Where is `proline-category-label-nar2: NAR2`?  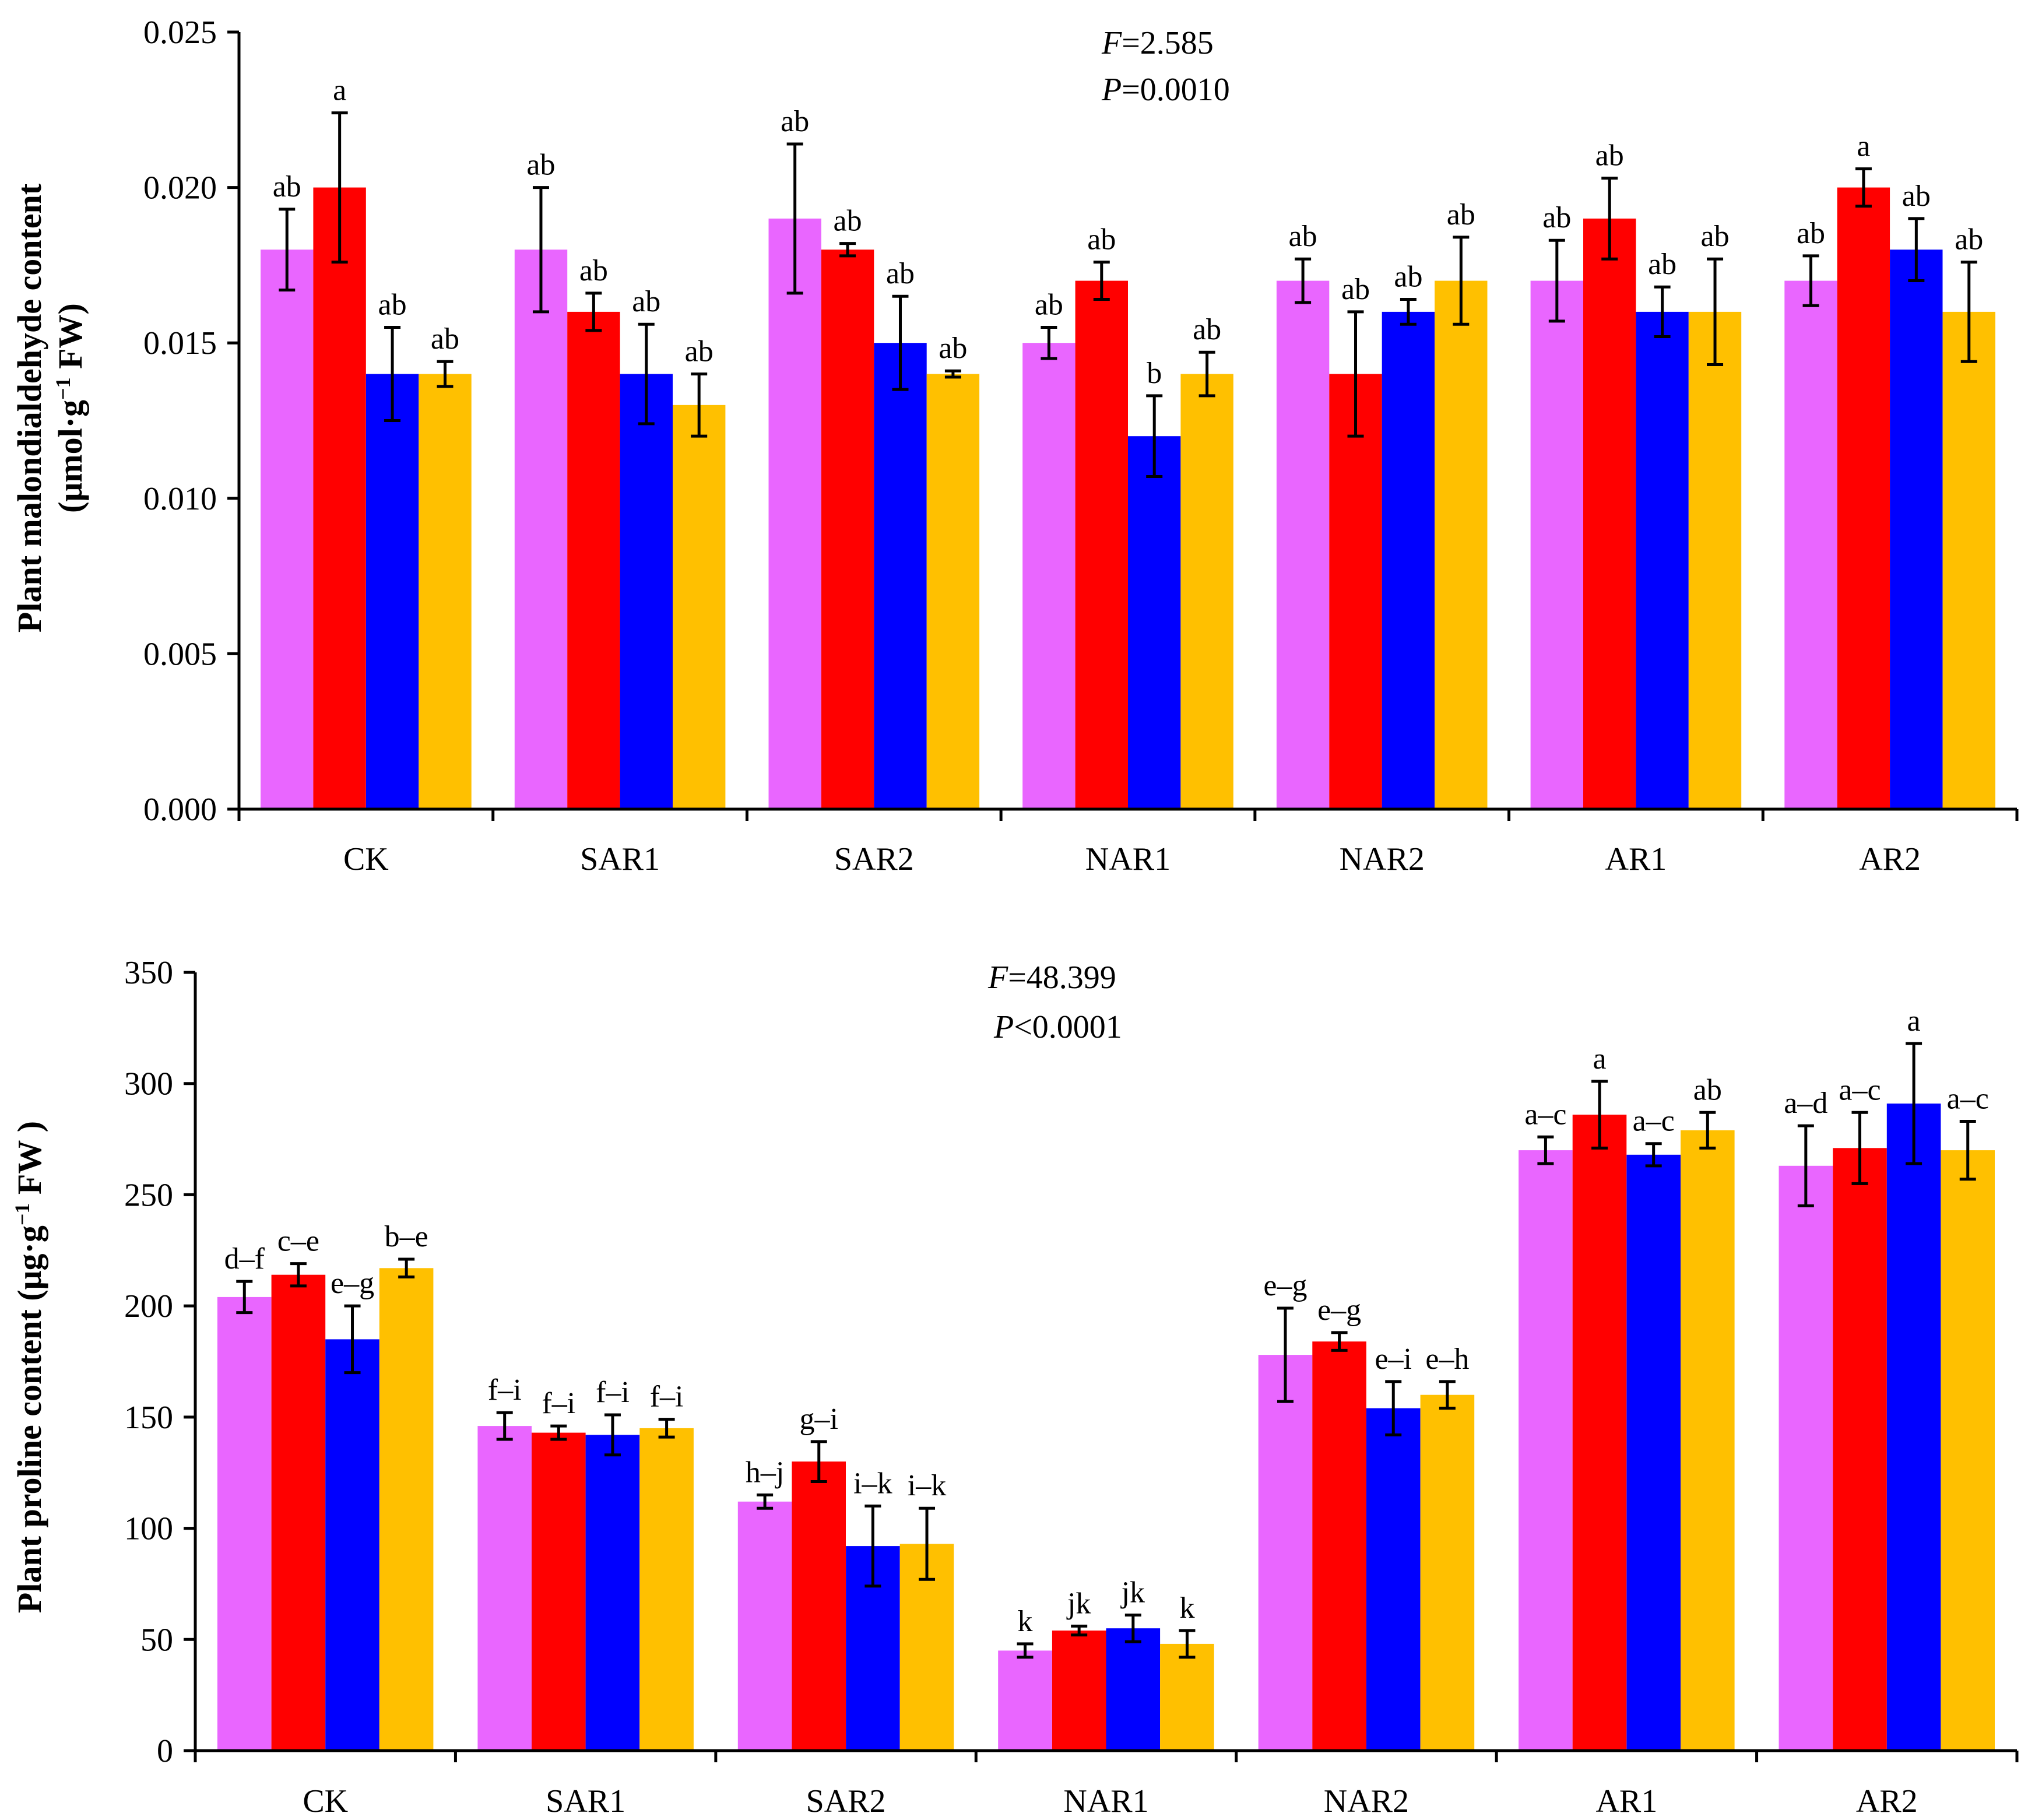 proline-category-label-nar2: NAR2 is located at coordinates (1367, 1801).